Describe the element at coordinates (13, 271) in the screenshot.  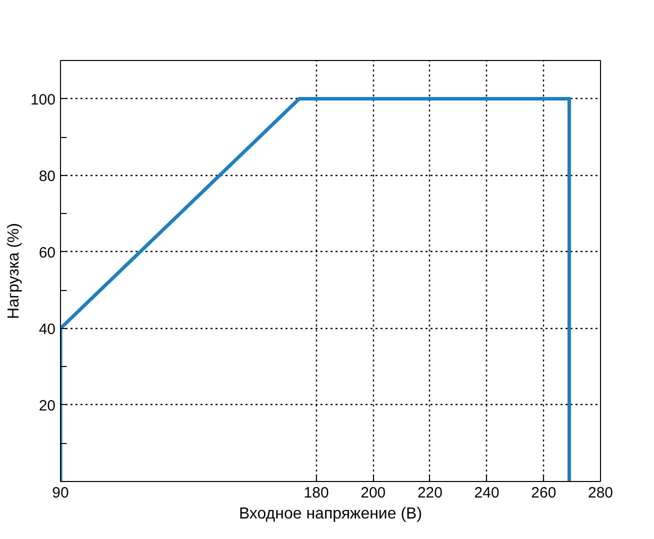
I see `y-axis-title: Нагрузка (%)` at that location.